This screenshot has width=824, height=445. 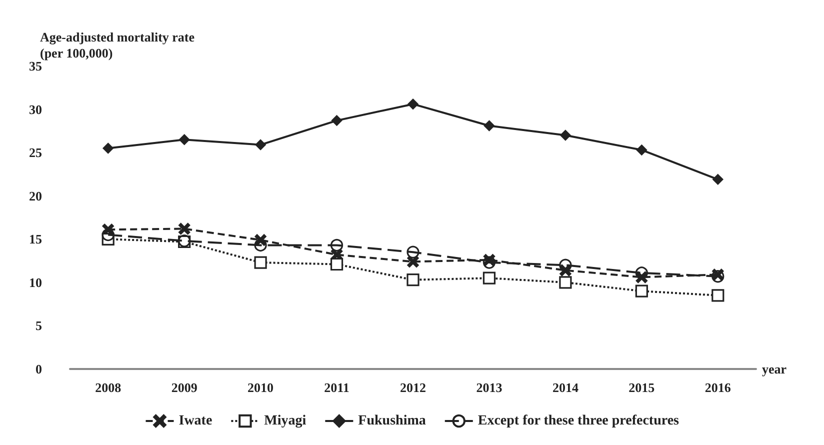 What do you see at coordinates (774, 369) in the screenshot?
I see `x-axis-title: year` at bounding box center [774, 369].